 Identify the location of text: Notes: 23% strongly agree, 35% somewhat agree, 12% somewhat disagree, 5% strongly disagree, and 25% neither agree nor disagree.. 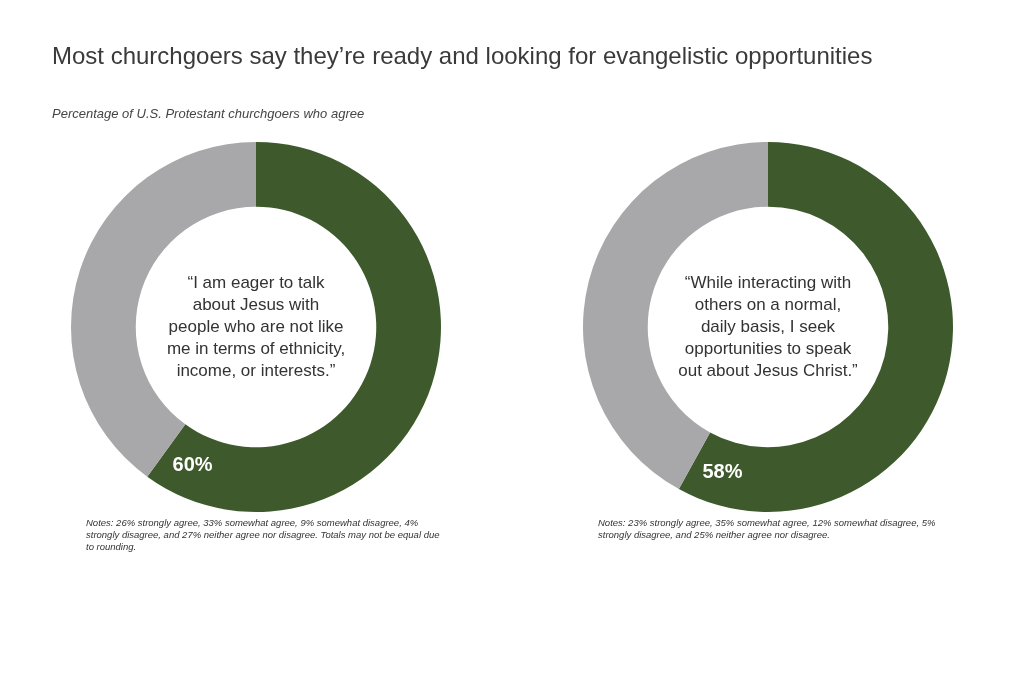
(767, 529).